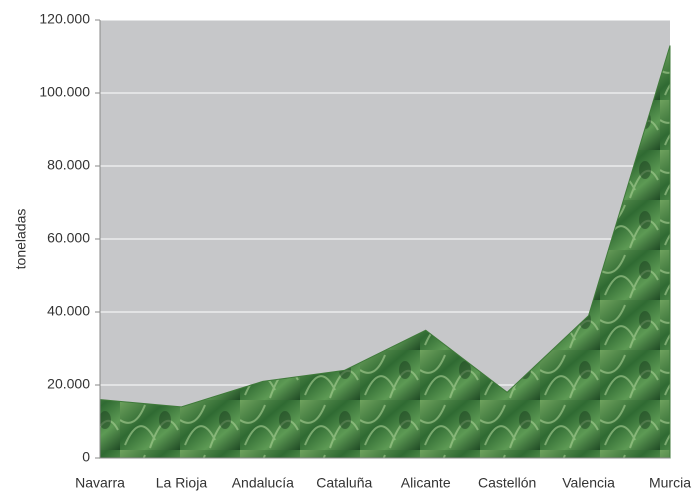  I want to click on x-tick-label: Alicante, so click(426, 483).